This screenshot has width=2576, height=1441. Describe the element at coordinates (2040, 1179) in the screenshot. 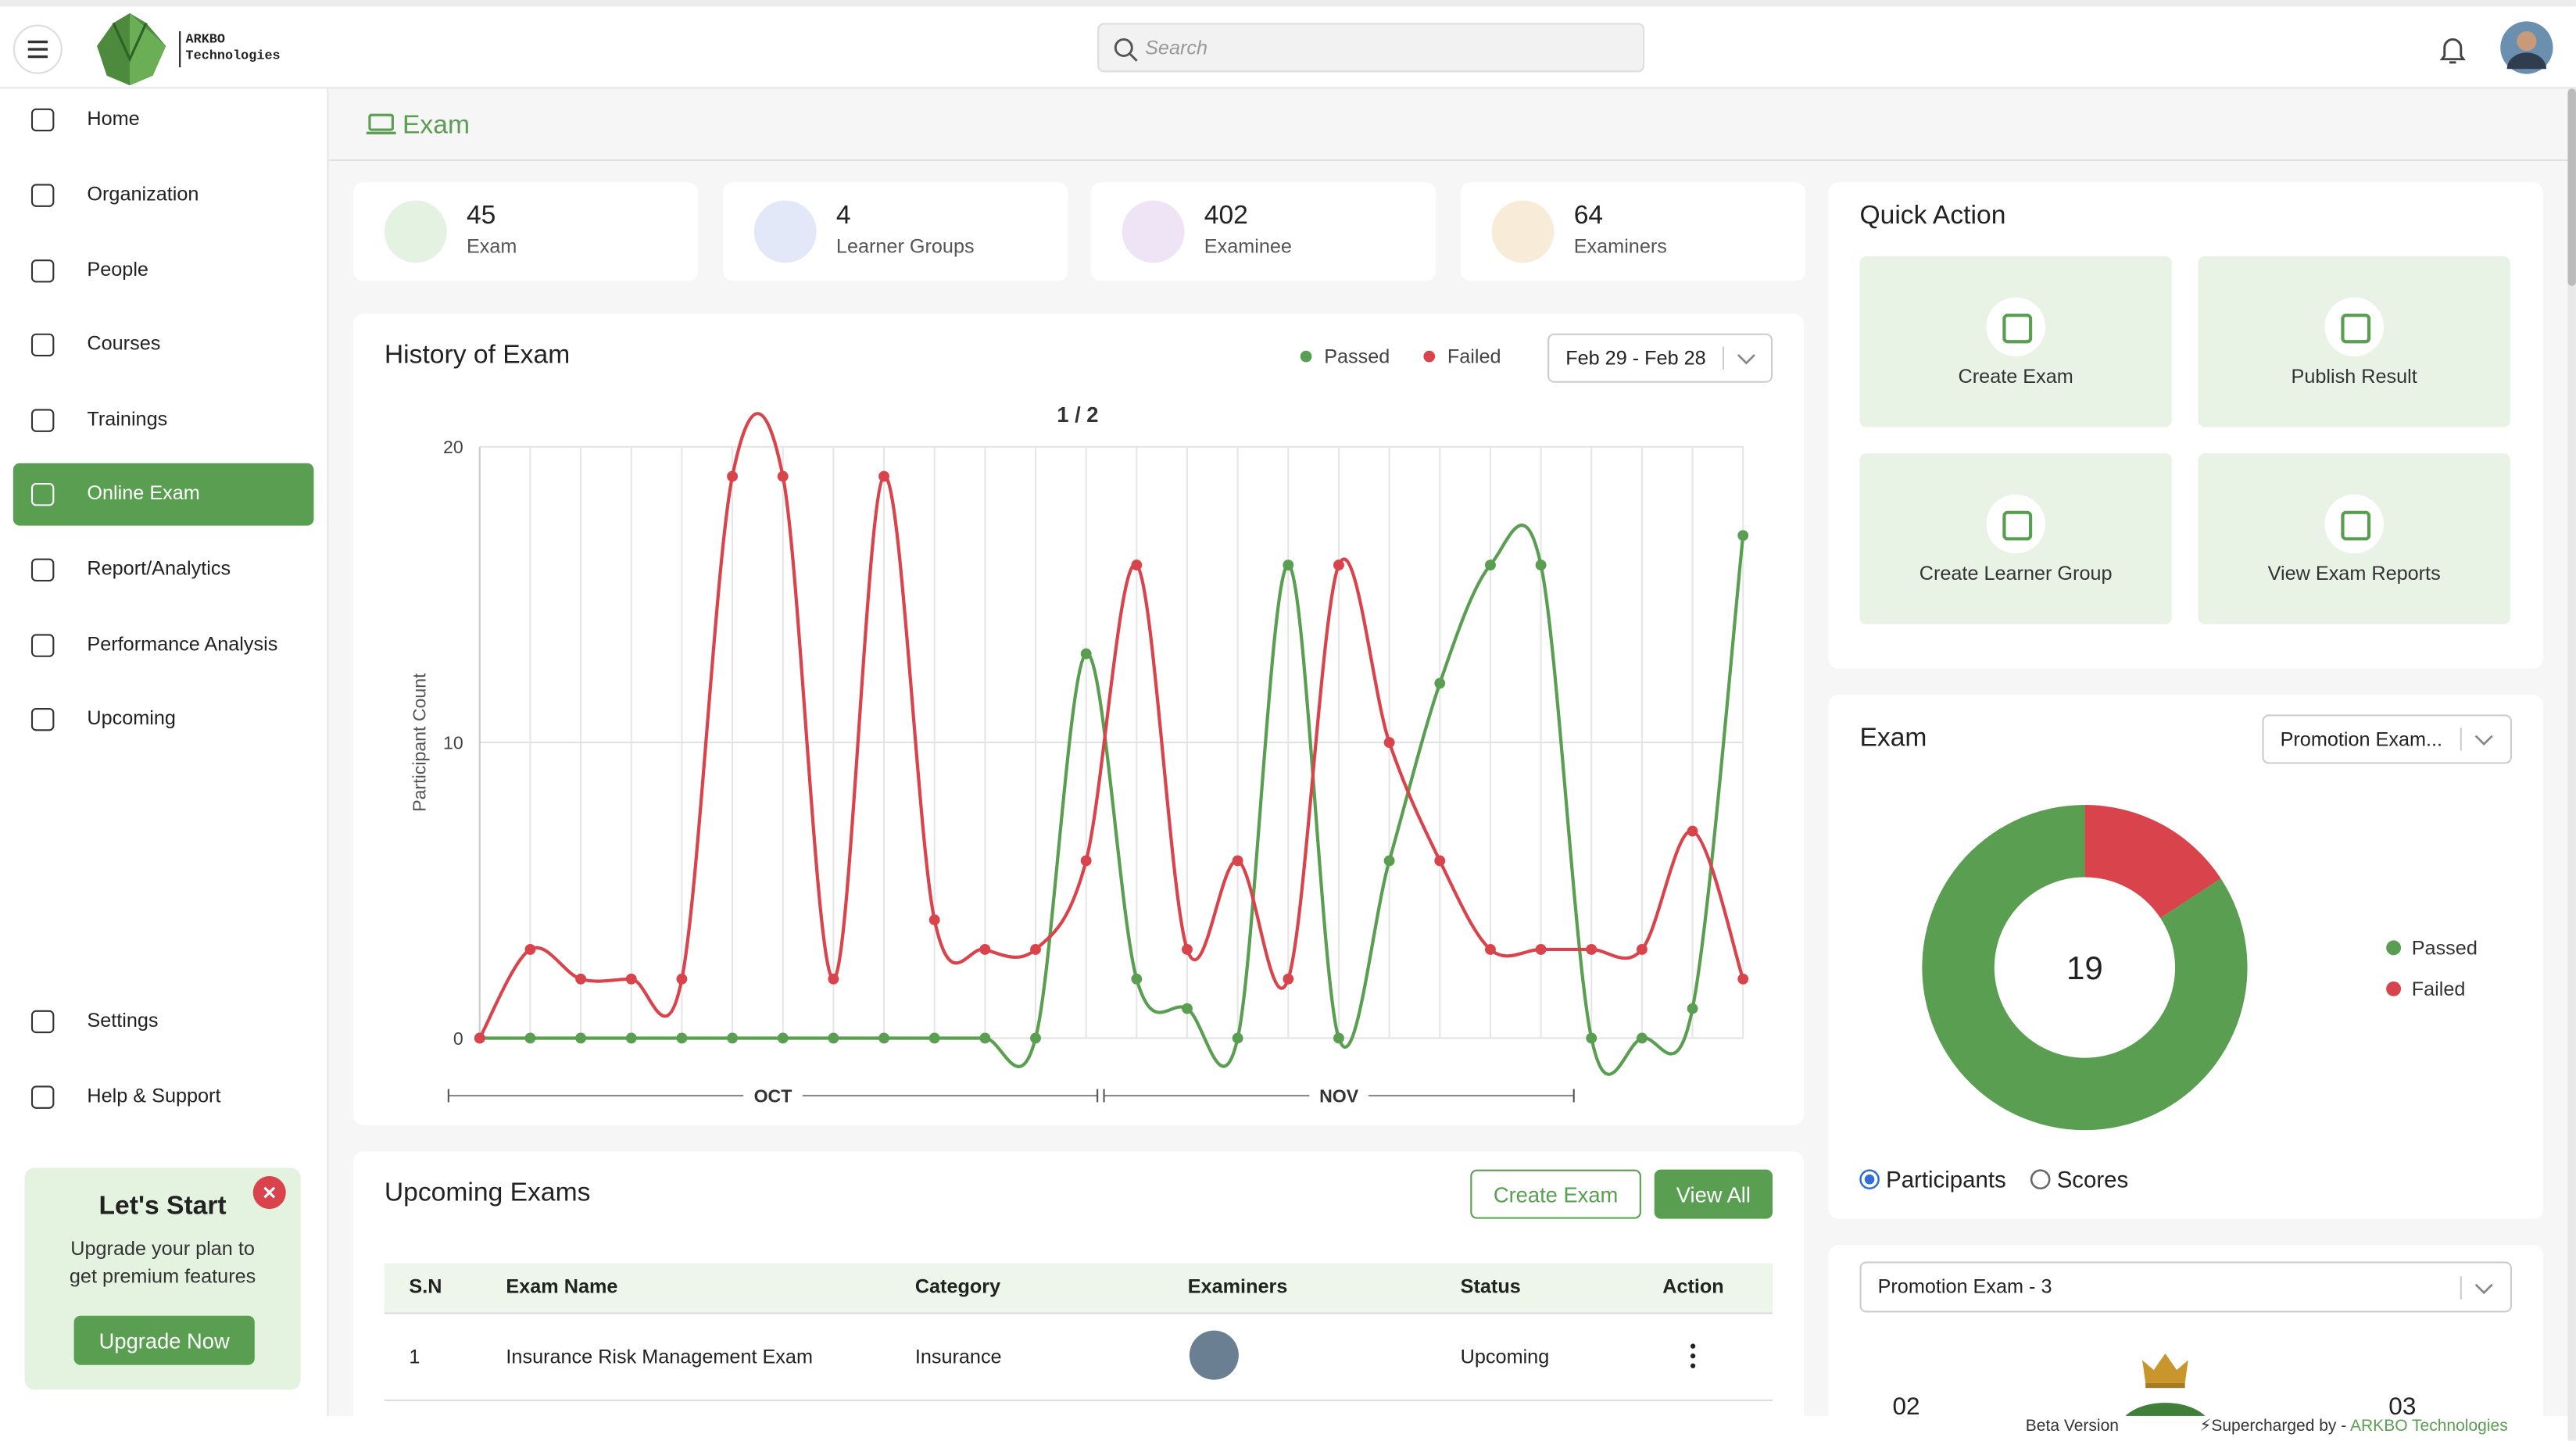

I see `radio-button` at that location.